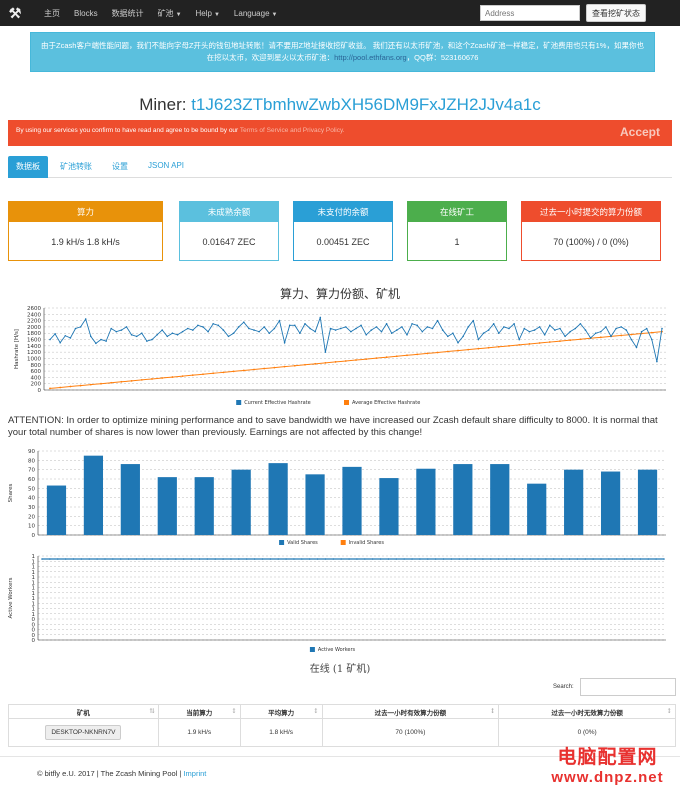 Image resolution: width=680 pixels, height=795 pixels. I want to click on col-valid-shares: 过去一小时有效算力份额 ↕, so click(410, 711).